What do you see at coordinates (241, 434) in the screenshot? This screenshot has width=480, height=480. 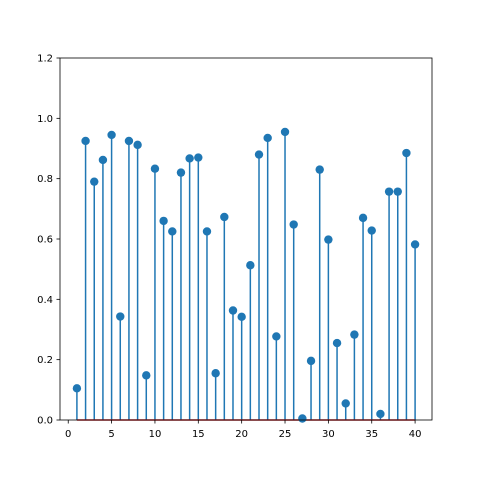 I see `x-tick-label: 20` at bounding box center [241, 434].